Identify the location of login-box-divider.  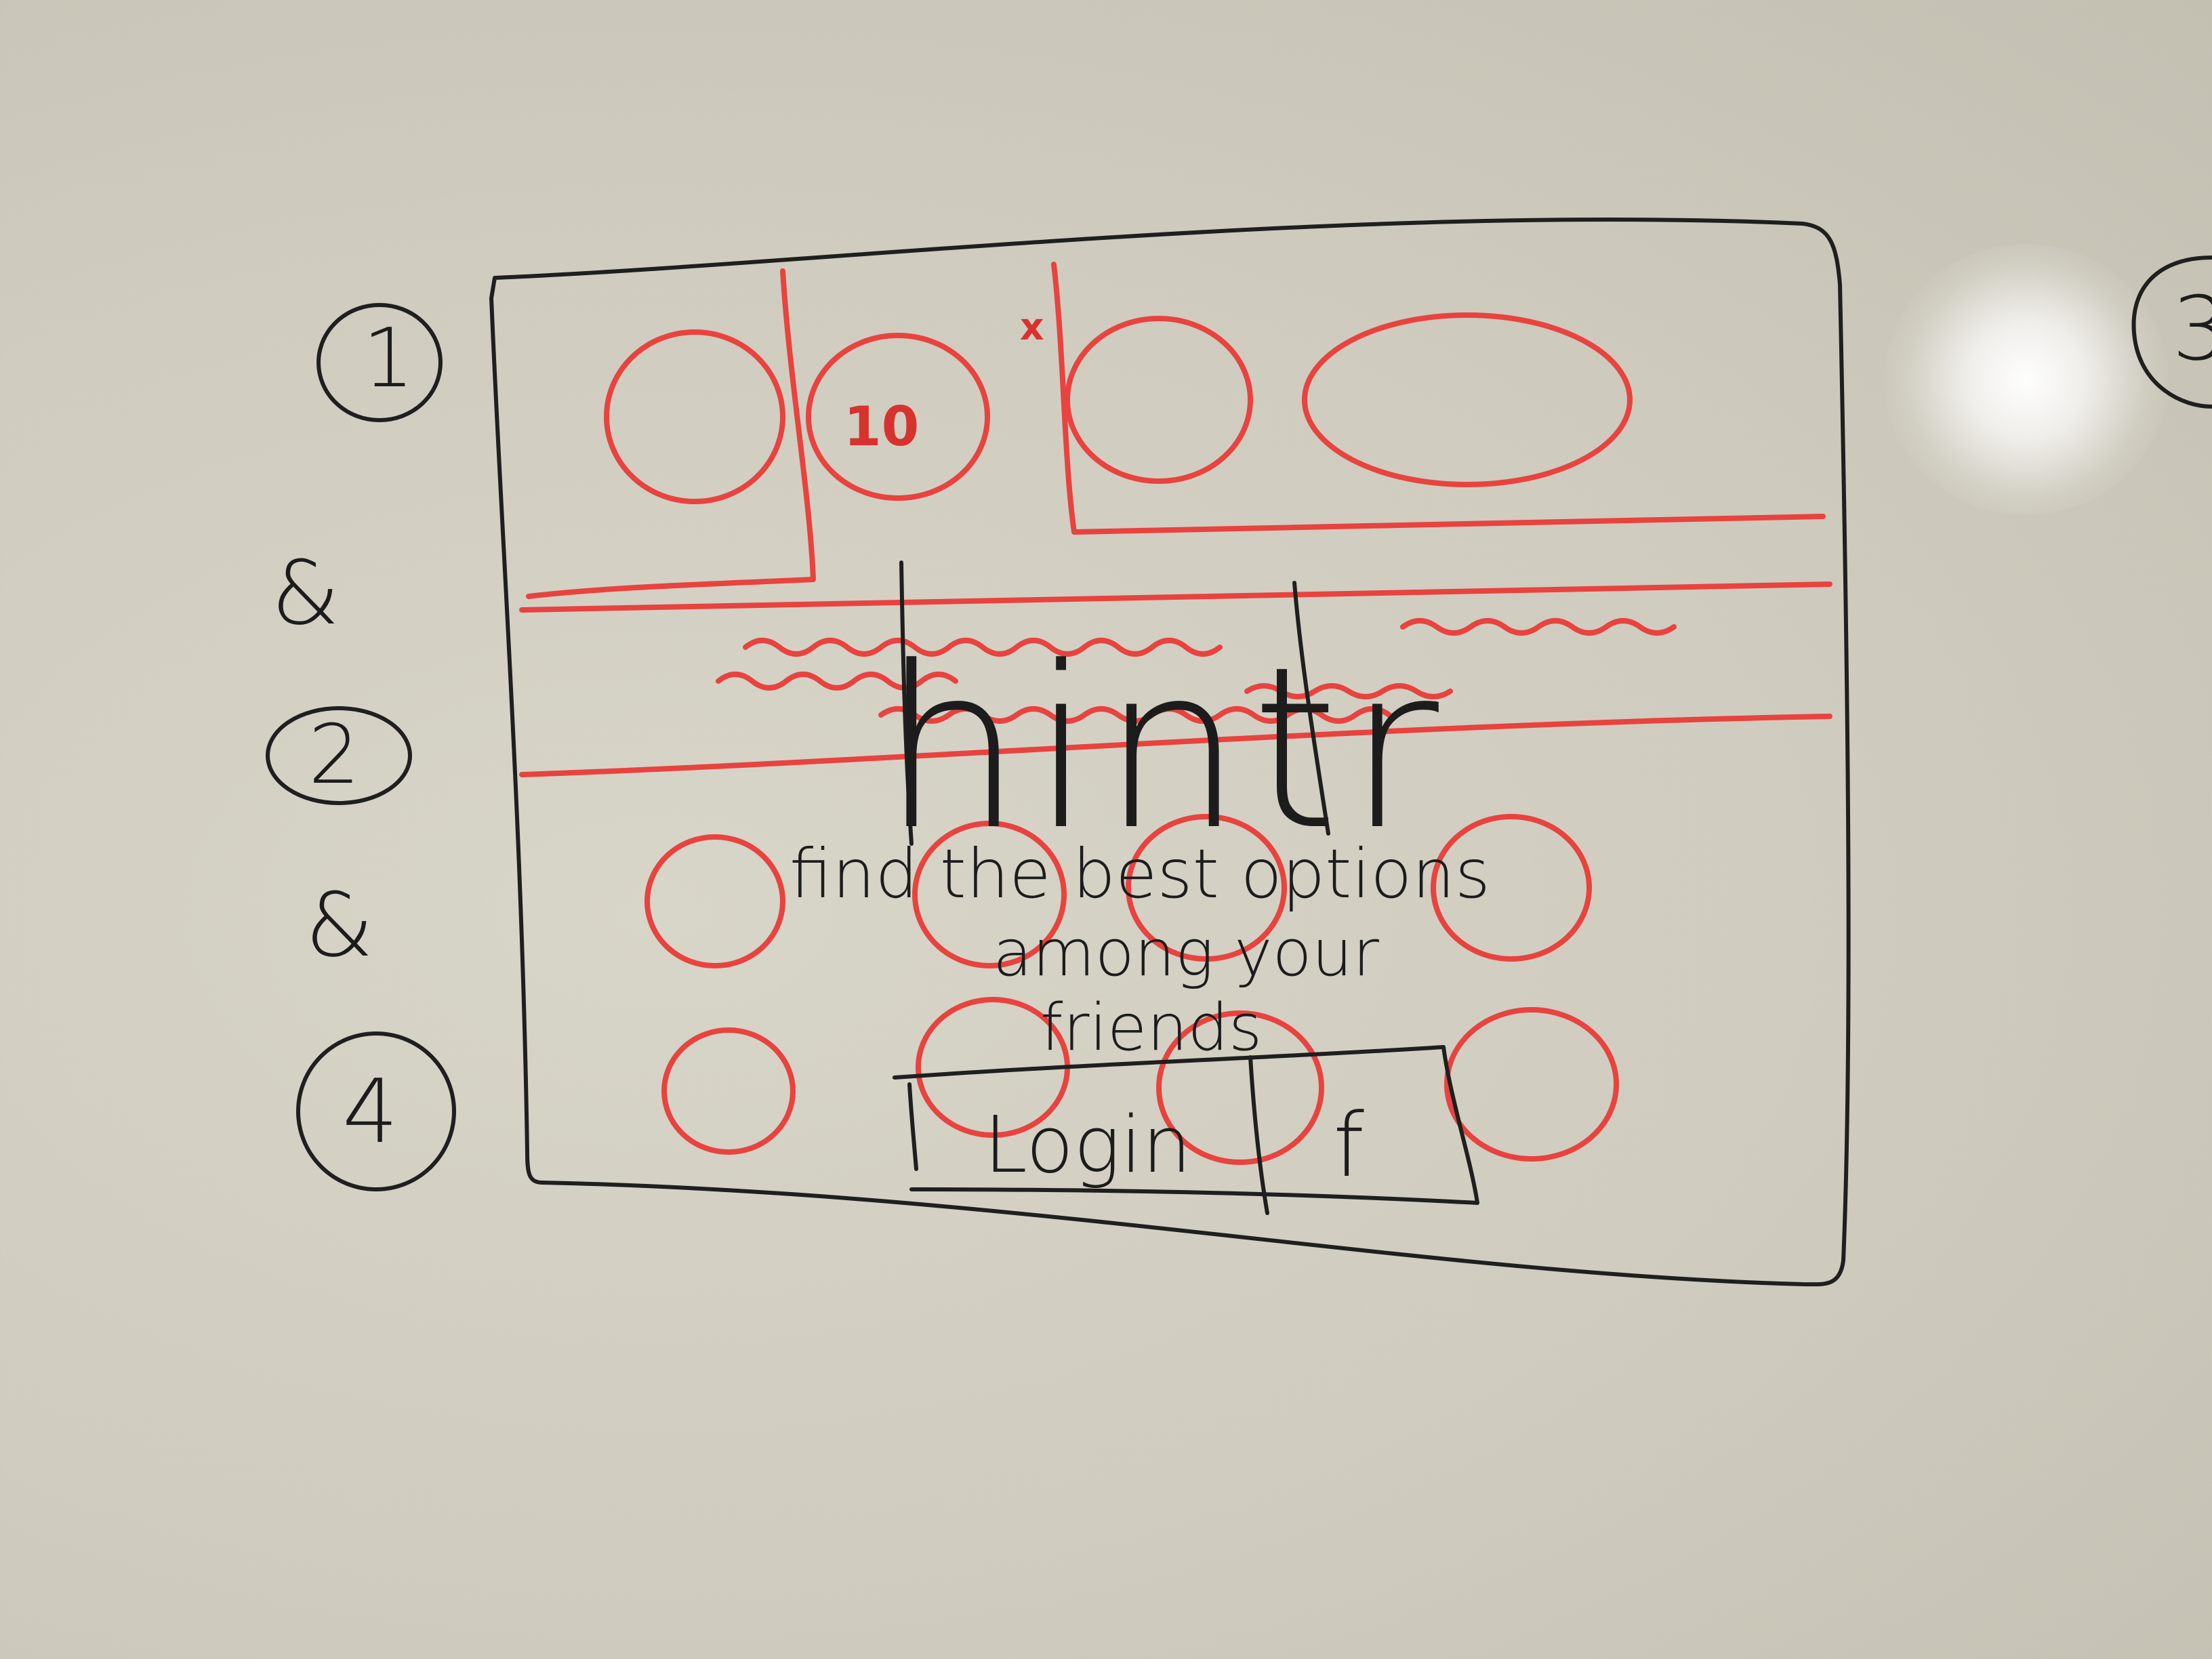
(1258, 1135).